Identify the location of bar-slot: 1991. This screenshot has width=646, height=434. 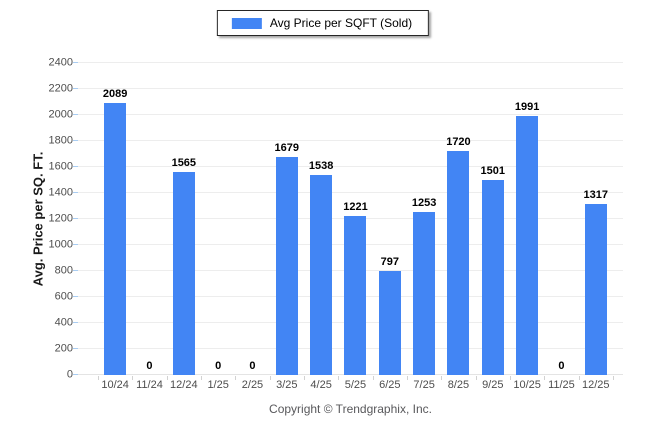
(527, 219).